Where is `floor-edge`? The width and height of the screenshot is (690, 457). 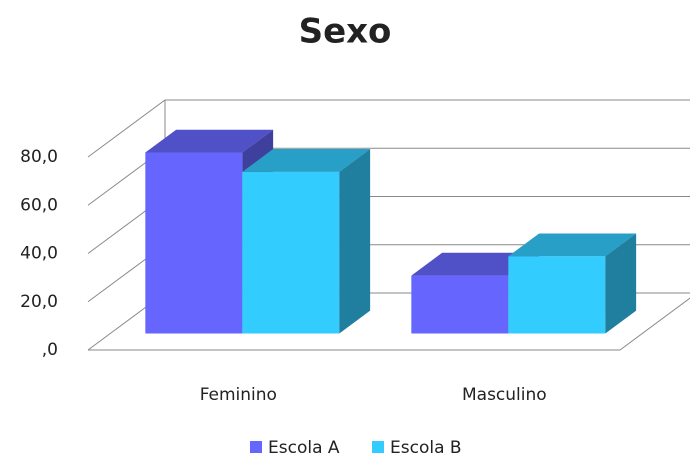 floor-edge is located at coordinates (389, 324).